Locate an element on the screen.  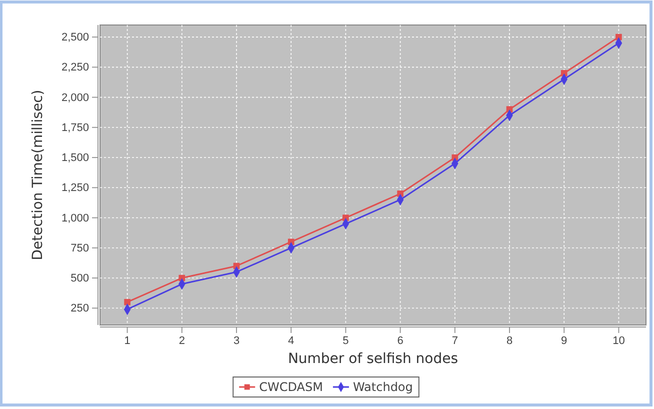
y-tick-label: 2,500 is located at coordinates (75, 38).